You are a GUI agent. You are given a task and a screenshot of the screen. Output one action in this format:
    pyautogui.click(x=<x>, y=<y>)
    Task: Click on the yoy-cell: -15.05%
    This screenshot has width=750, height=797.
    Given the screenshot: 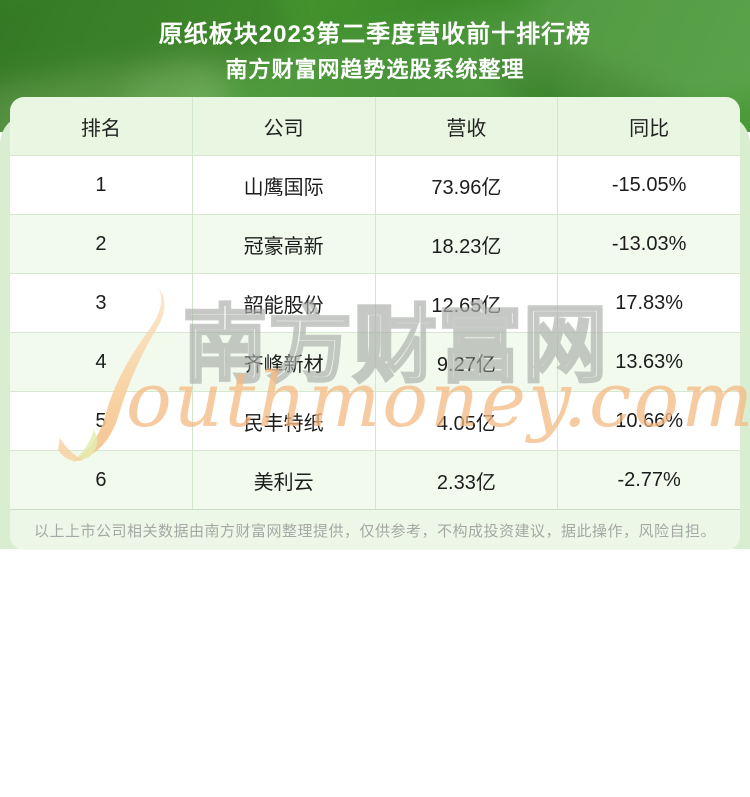 What is the action you would take?
    pyautogui.click(x=648, y=185)
    